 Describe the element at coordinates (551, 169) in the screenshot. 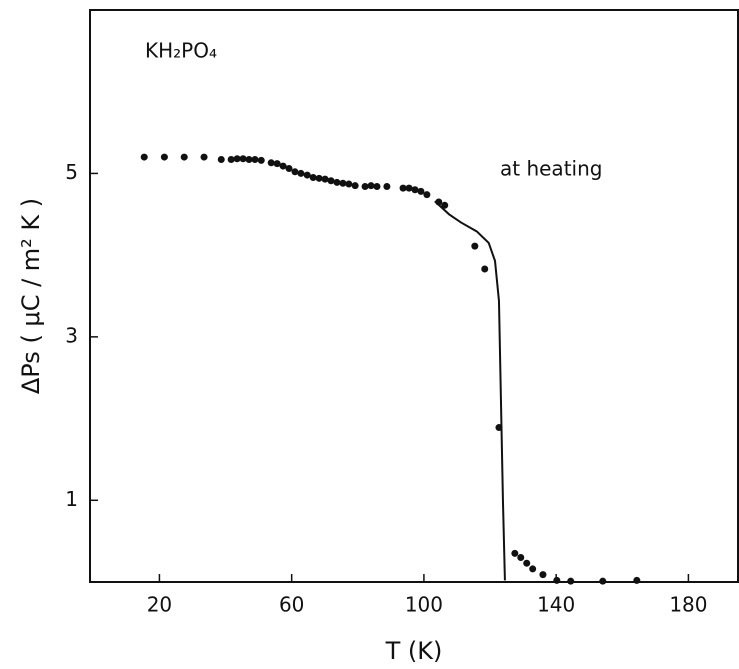

I see `annotation: at heating` at that location.